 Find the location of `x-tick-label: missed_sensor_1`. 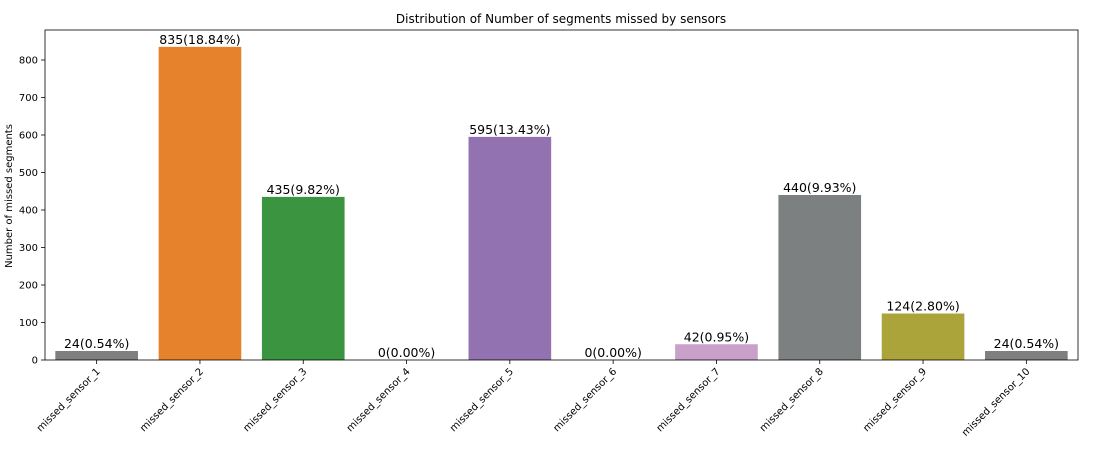

x-tick-label: missed_sensor_1 is located at coordinates (69, 400).